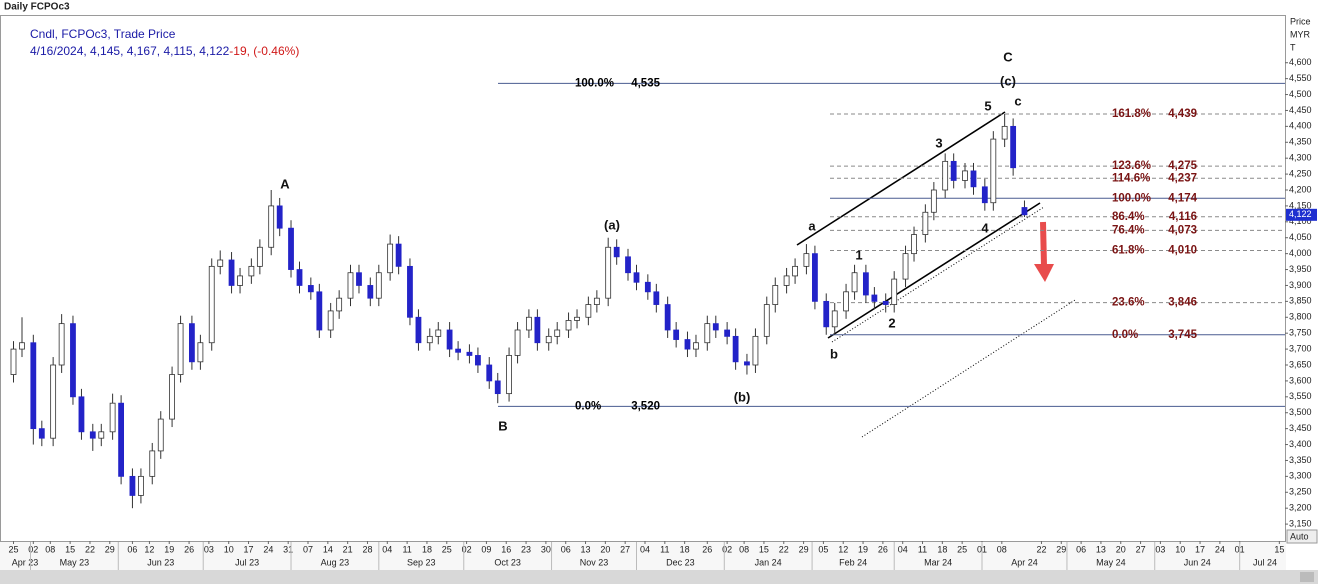 The image size is (1318, 584). I want to click on wave-label: (c), so click(1008, 80).